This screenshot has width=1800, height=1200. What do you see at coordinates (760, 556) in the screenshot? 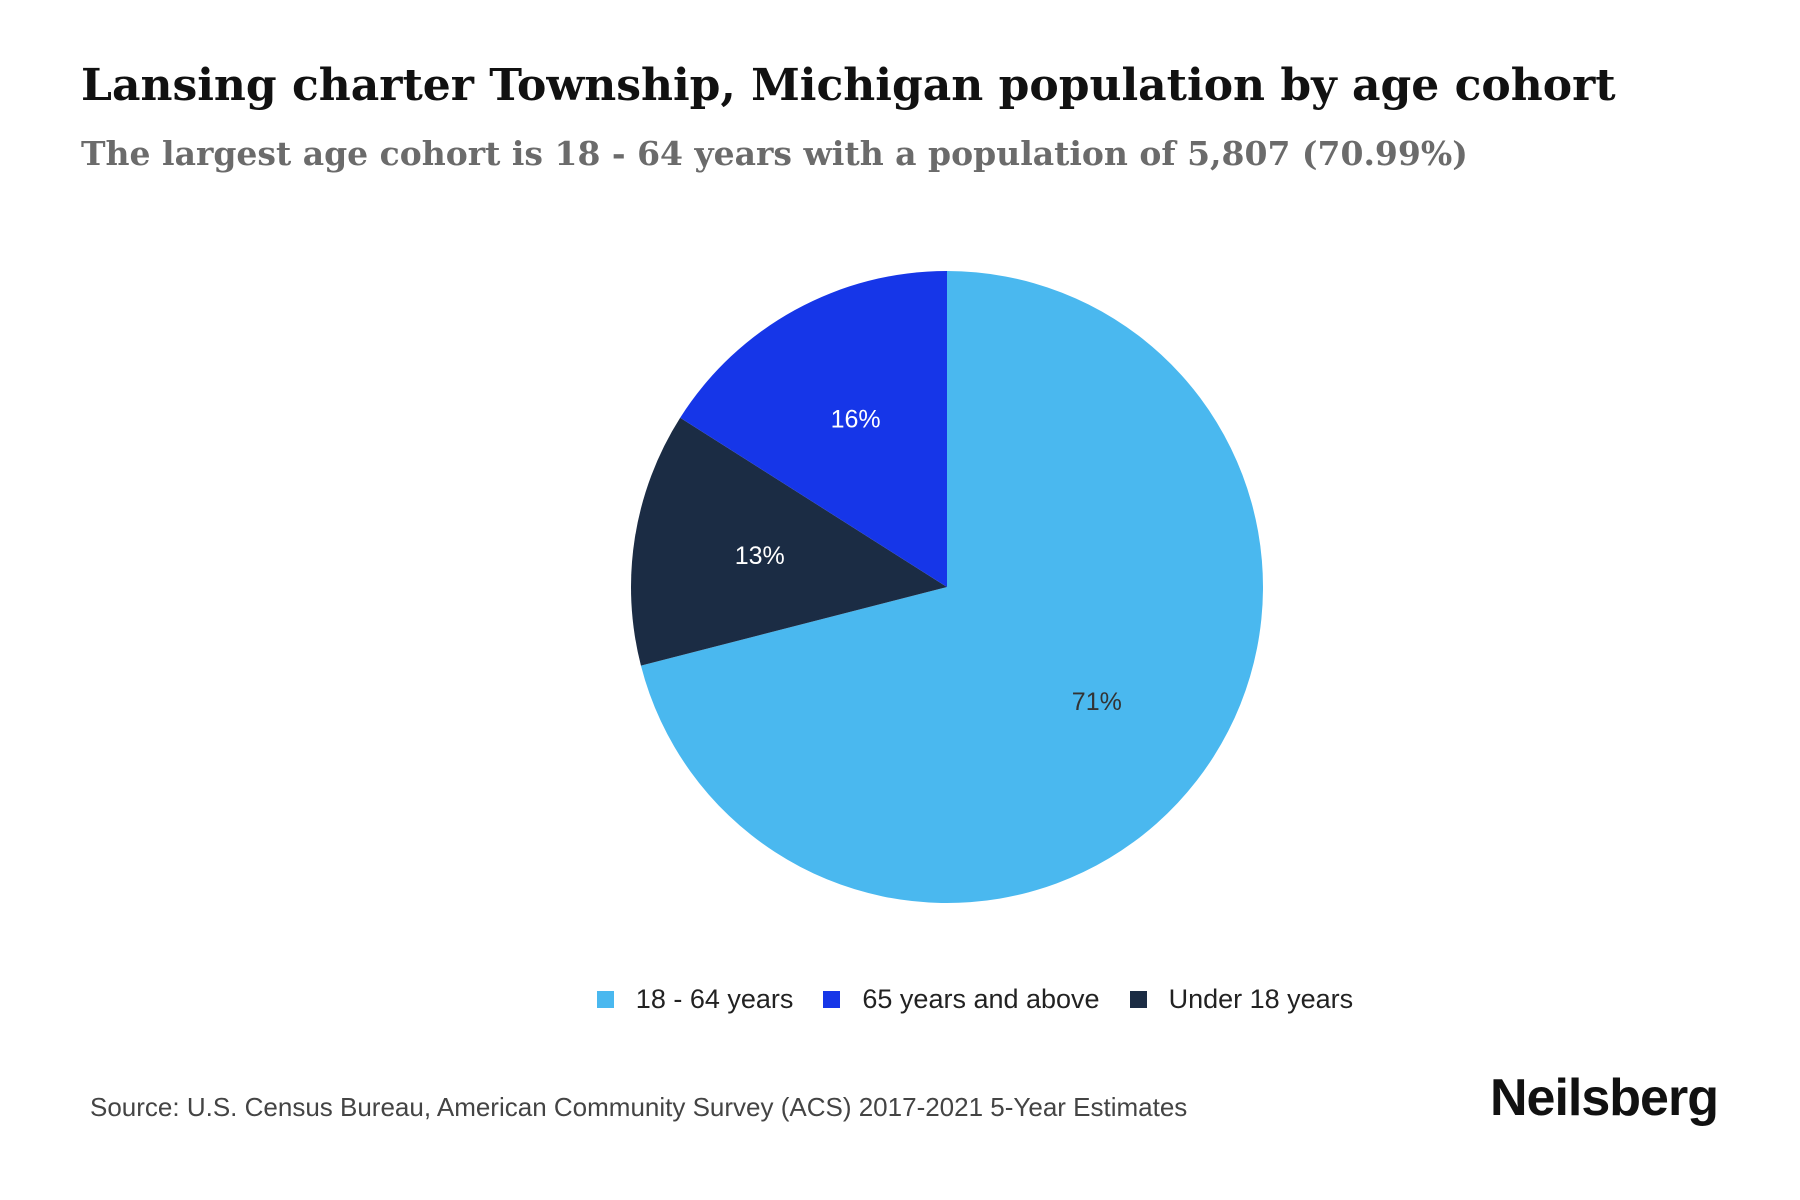
I see `pie-label-under-18-years: 13%` at bounding box center [760, 556].